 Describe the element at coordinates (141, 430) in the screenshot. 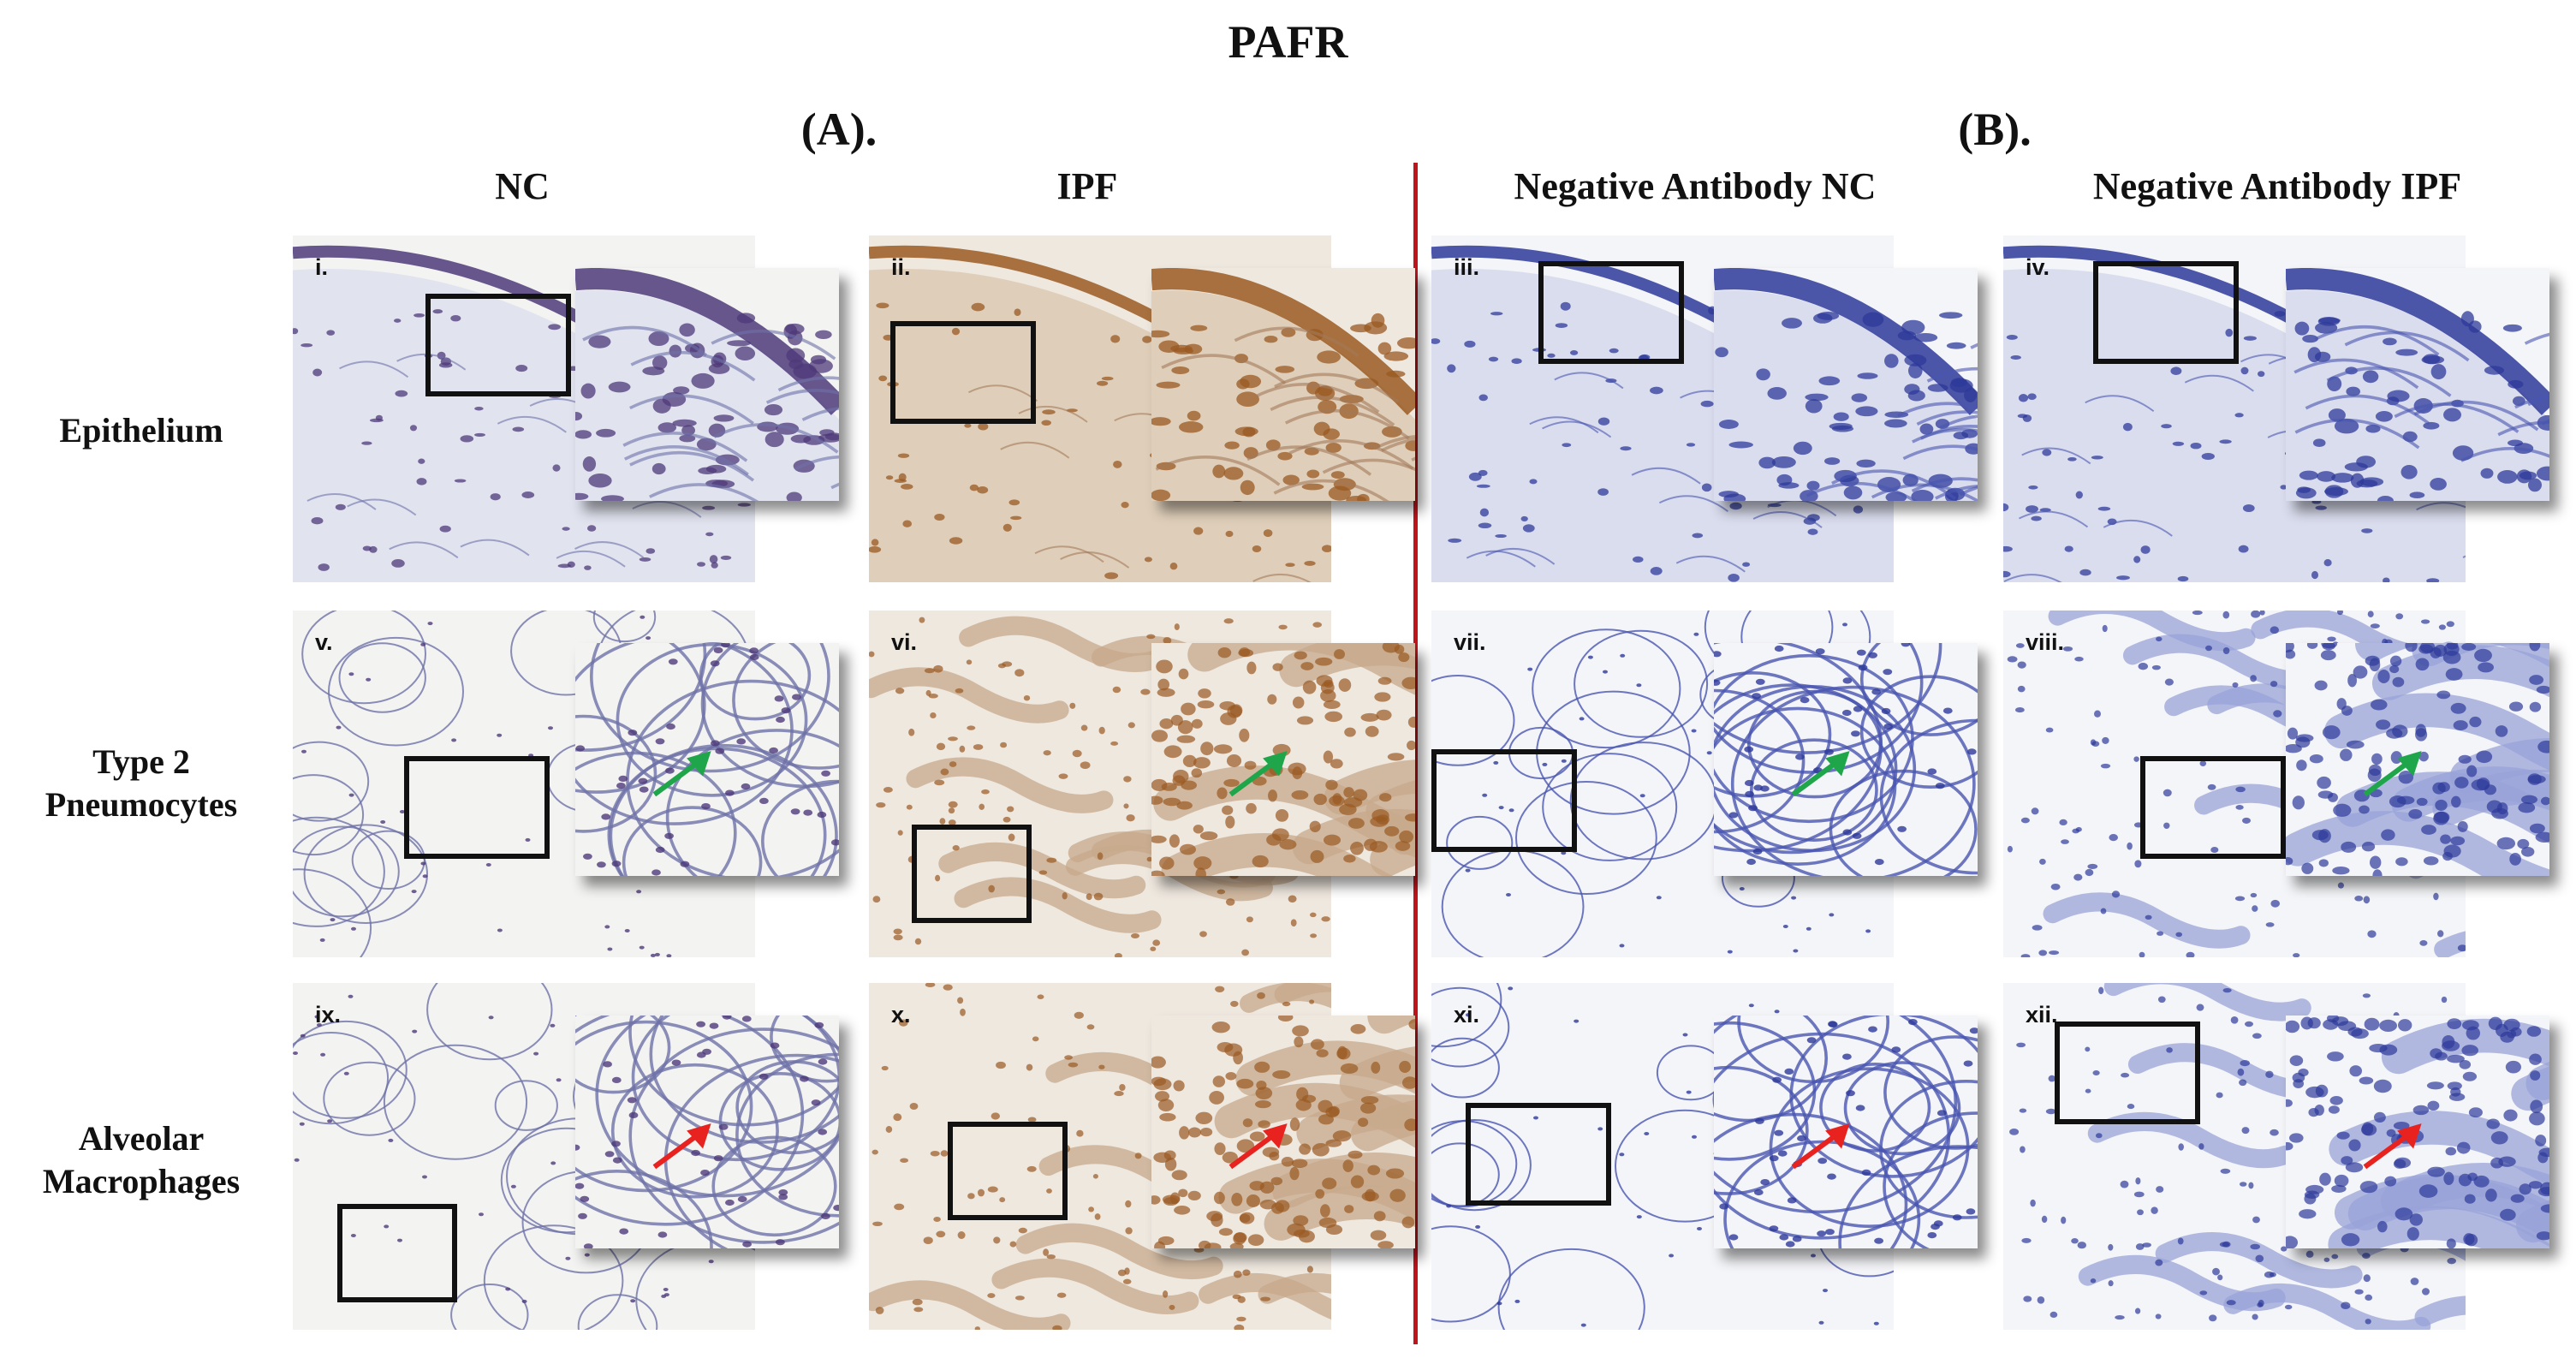

I see `row-label-epithelium: Epithelium` at that location.